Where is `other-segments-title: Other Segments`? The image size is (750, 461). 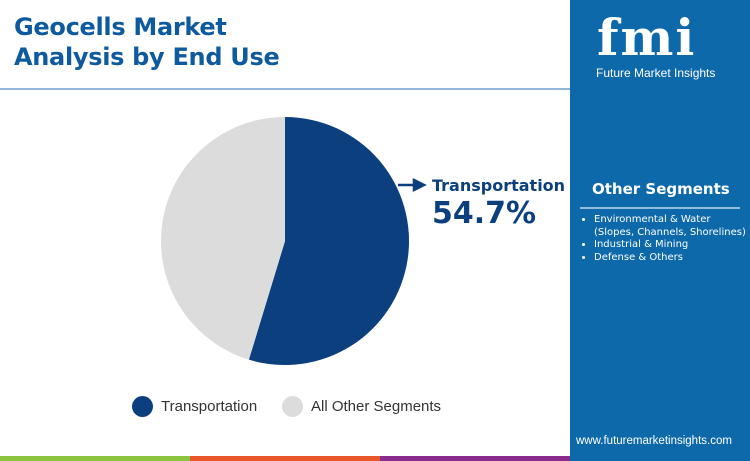 other-segments-title: Other Segments is located at coordinates (661, 189).